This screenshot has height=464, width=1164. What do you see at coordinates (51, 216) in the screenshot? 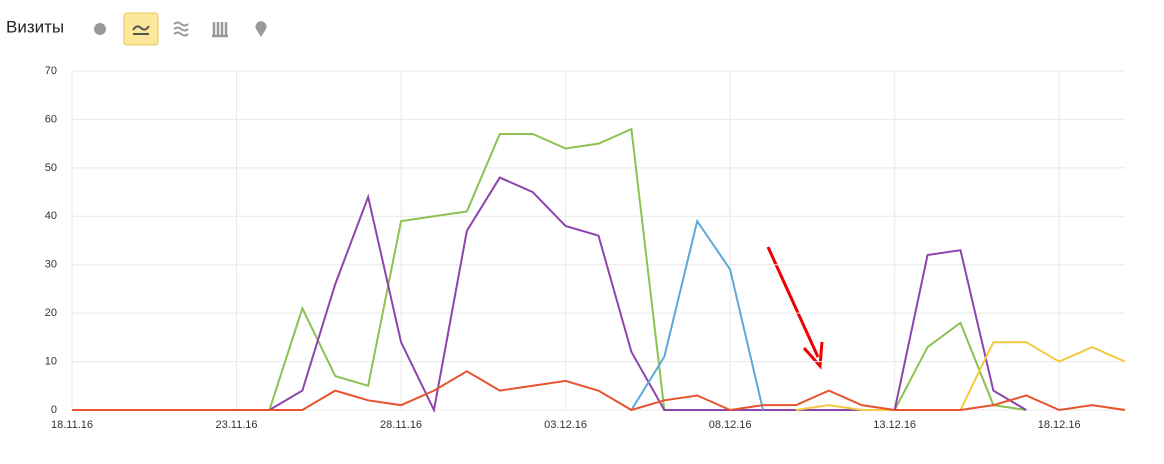
I see `y-tick-label: 40` at bounding box center [51, 216].